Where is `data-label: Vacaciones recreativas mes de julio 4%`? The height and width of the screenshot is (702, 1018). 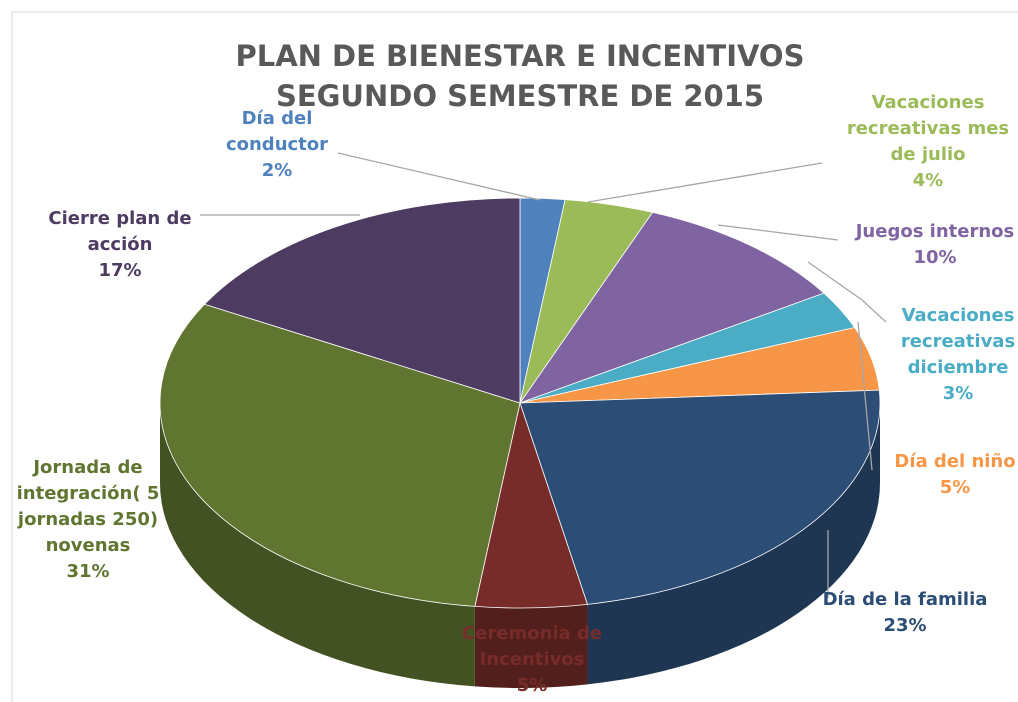 data-label: Vacaciones recreativas mes de julio 4% is located at coordinates (928, 142).